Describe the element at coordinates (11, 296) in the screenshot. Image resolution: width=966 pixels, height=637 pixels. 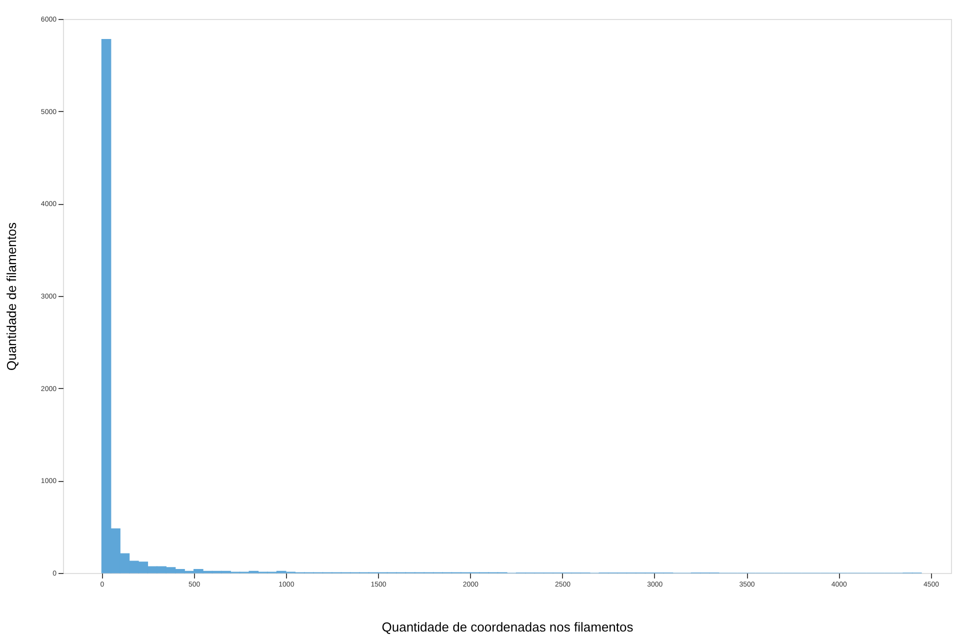
I see `y-axis-title: Quantidade de filamentos` at that location.